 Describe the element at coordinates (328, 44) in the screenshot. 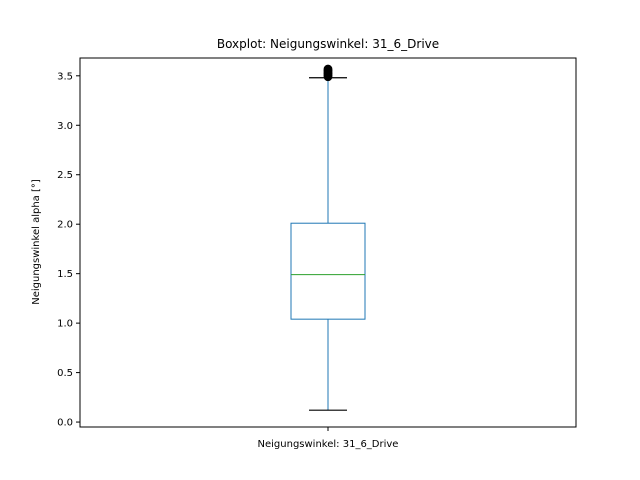

I see `chart-title: Boxplot: Neigungswinkel: 31_6_Drive` at that location.